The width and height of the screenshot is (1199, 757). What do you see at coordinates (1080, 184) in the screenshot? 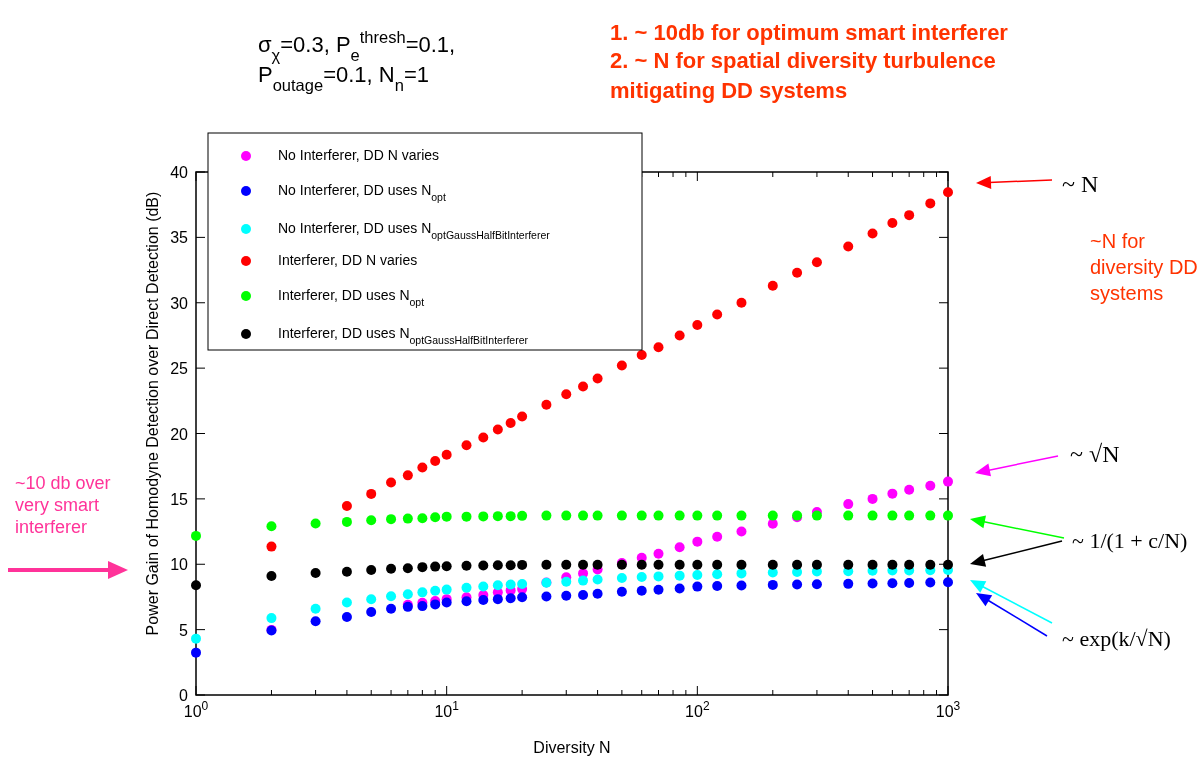
I see `text: ~ N` at bounding box center [1080, 184].